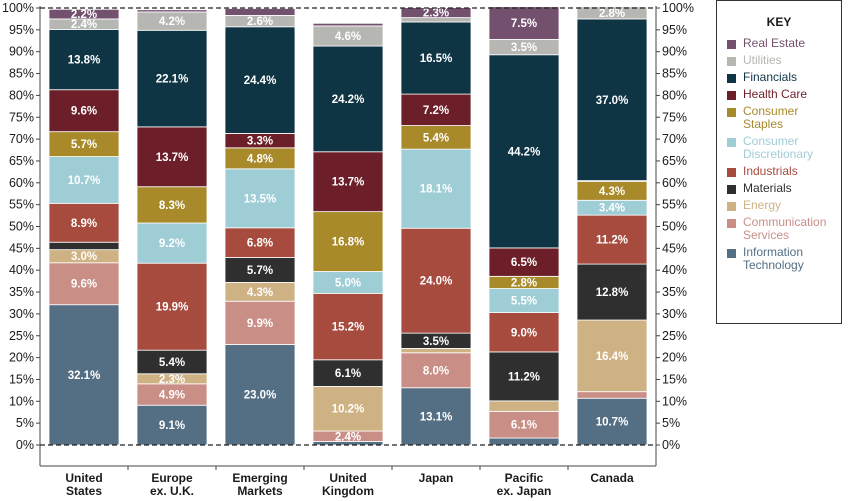 The width and height of the screenshot is (850, 501). What do you see at coordinates (25, 445) in the screenshot?
I see `y-tick-label-left: 0%` at bounding box center [25, 445].